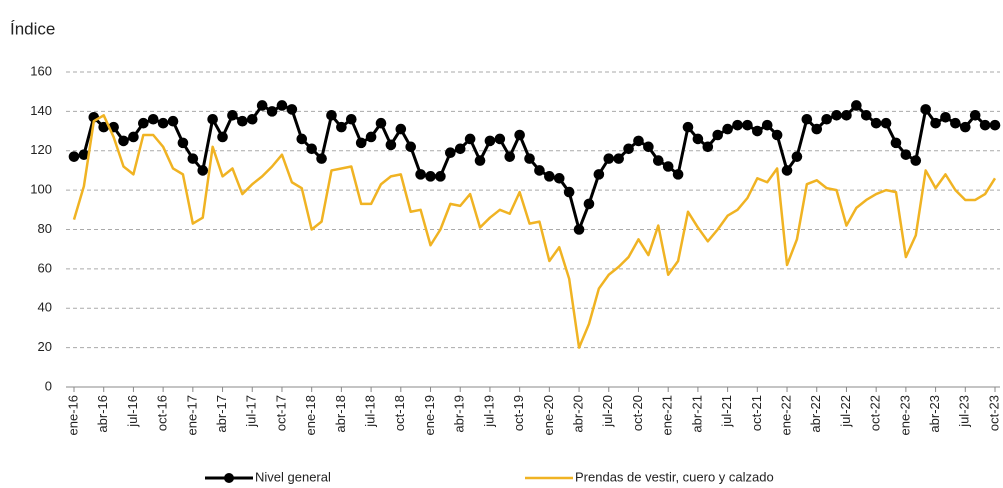 This screenshot has width=1003, height=488. I want to click on y-tick-label: 100, so click(41, 189).